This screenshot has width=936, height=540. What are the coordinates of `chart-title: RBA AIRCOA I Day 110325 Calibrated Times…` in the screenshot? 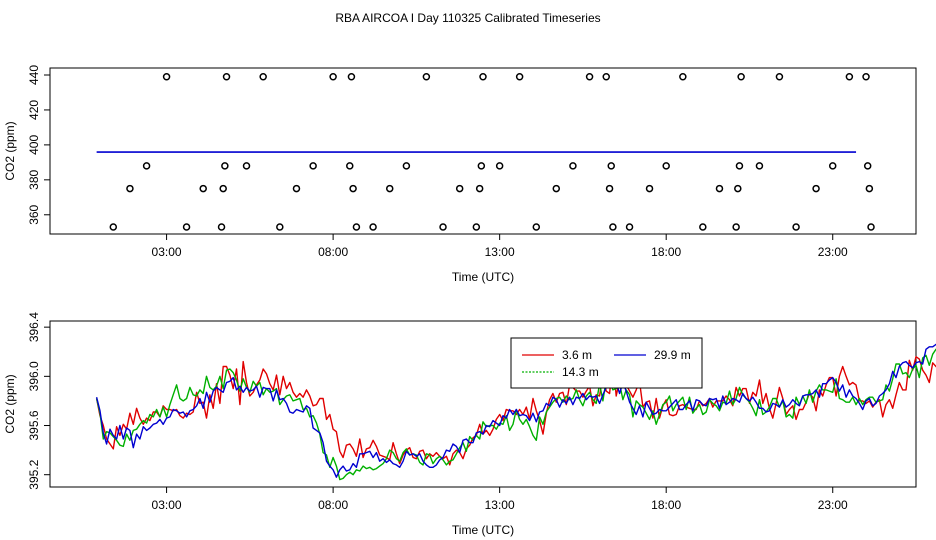 It's located at (467, 18).